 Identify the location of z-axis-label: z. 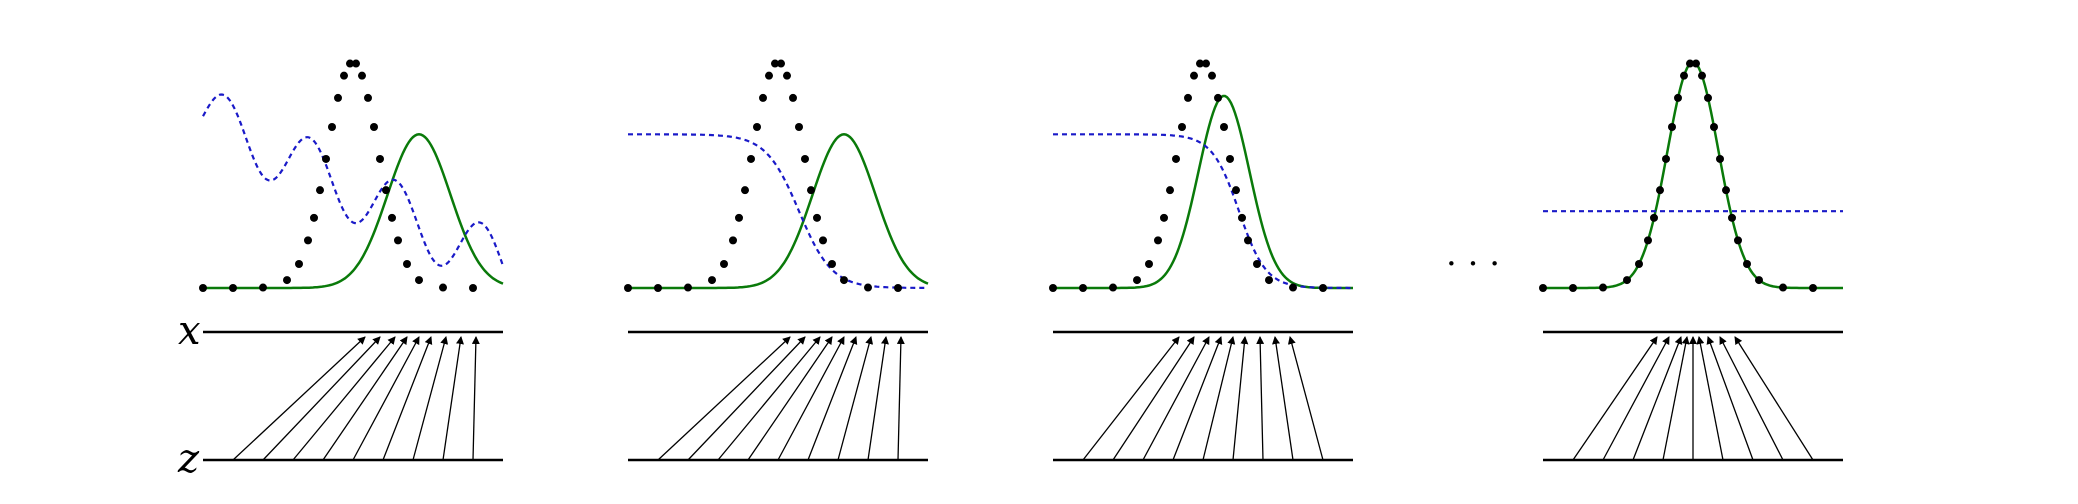
(188, 459).